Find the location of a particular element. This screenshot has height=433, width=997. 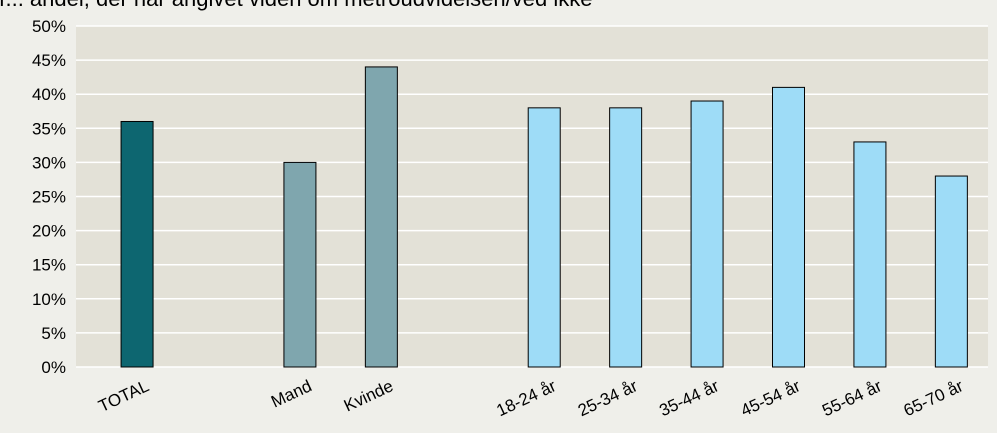

bar-total is located at coordinates (137, 244).